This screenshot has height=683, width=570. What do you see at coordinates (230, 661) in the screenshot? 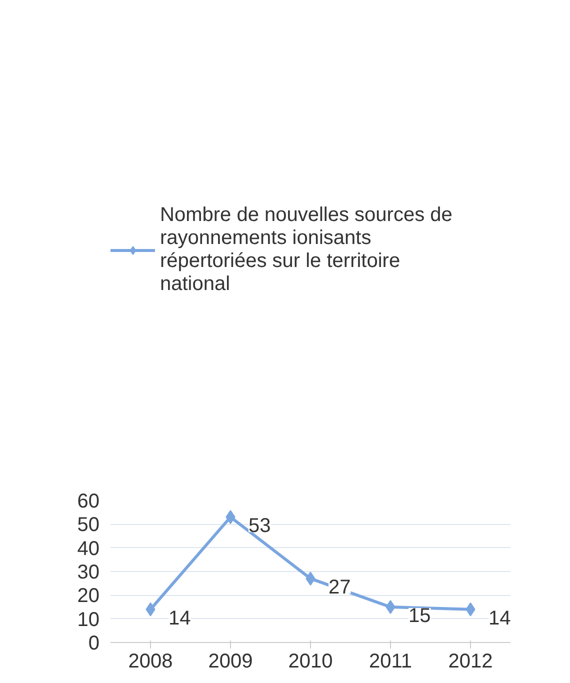
I see `x-tick-label: 2009` at bounding box center [230, 661].